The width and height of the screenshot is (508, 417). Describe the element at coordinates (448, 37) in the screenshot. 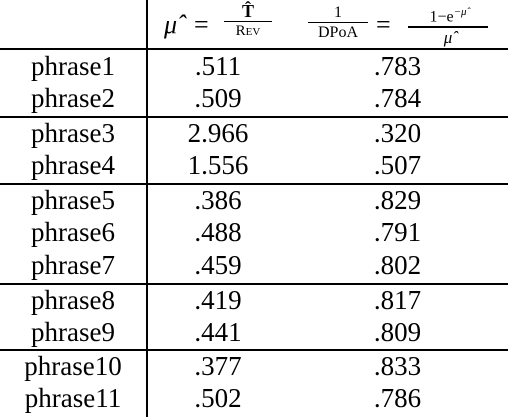

I see `header-rhs-denominator: μ̂` at that location.